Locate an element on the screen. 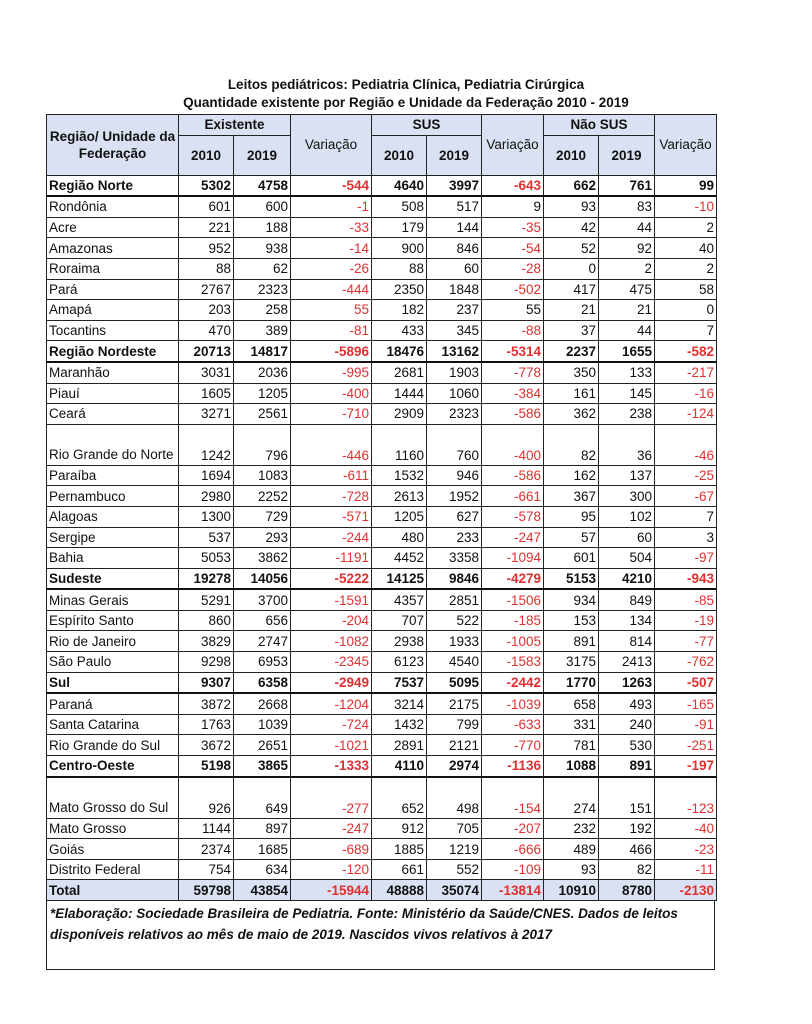 This screenshot has width=812, height=1024. header-variacao-sus: Variação is located at coordinates (513, 145).